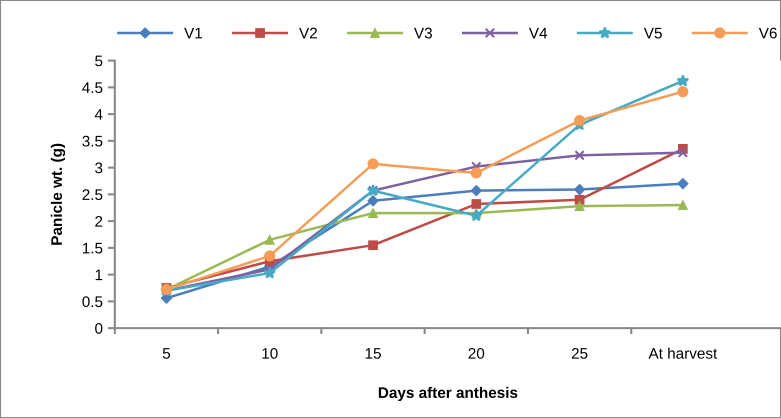  Describe the element at coordinates (683, 353) in the screenshot. I see `x-tick-label: At harvest` at that location.